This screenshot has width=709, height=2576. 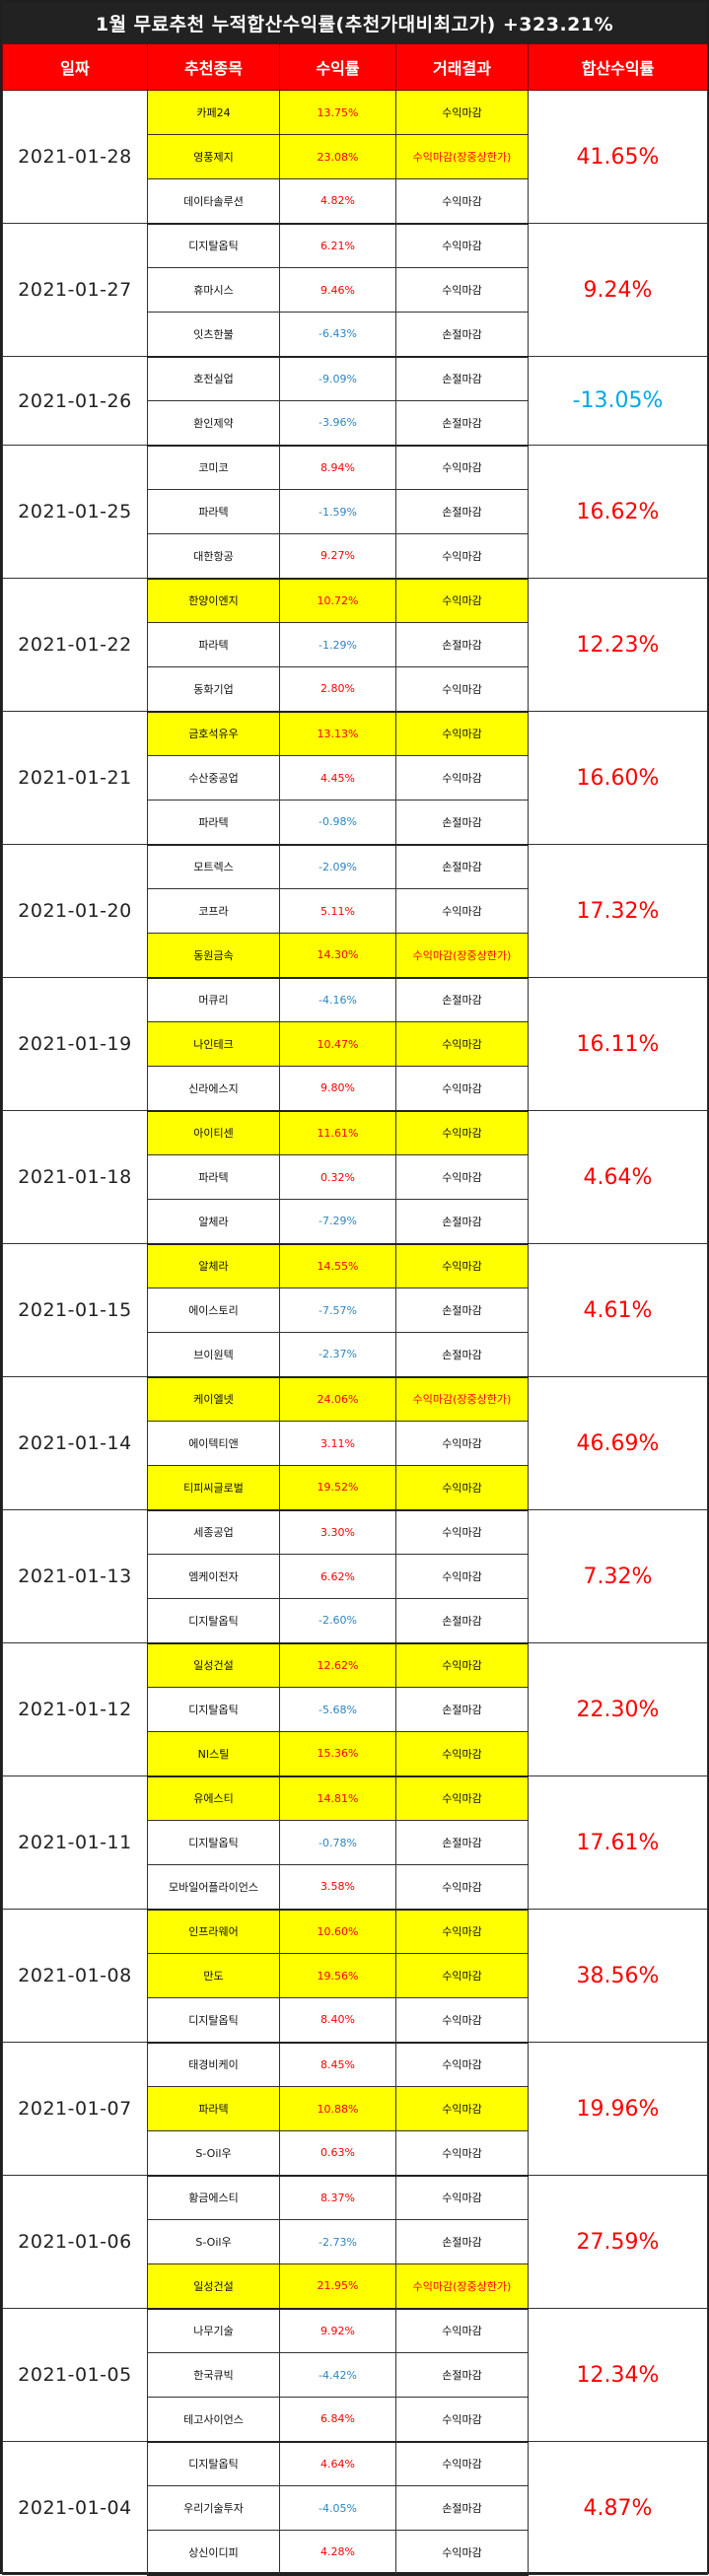 I want to click on return-cell: 13.75%, so click(x=337, y=113).